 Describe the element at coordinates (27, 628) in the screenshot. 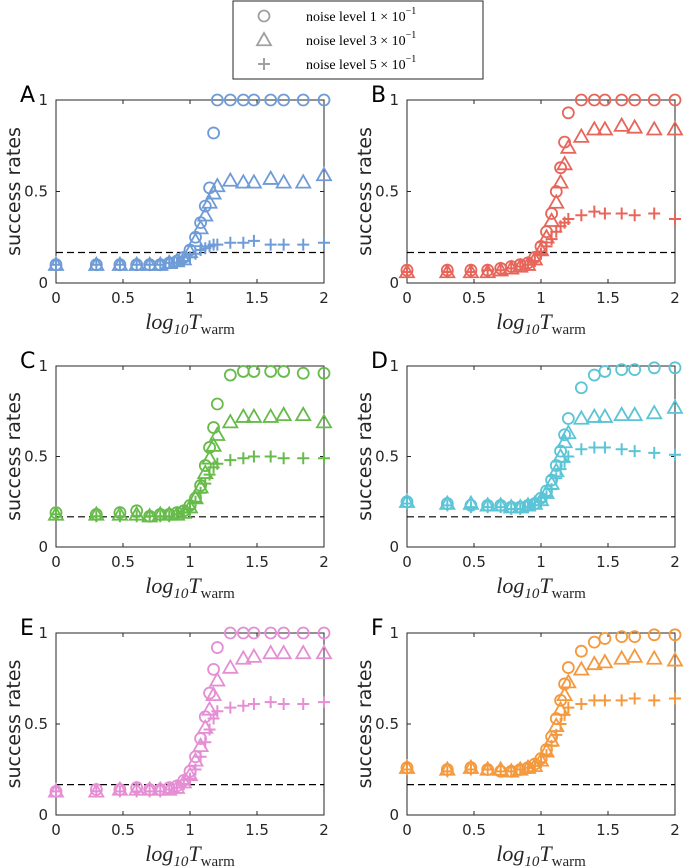

I see `panel-letter: E` at that location.